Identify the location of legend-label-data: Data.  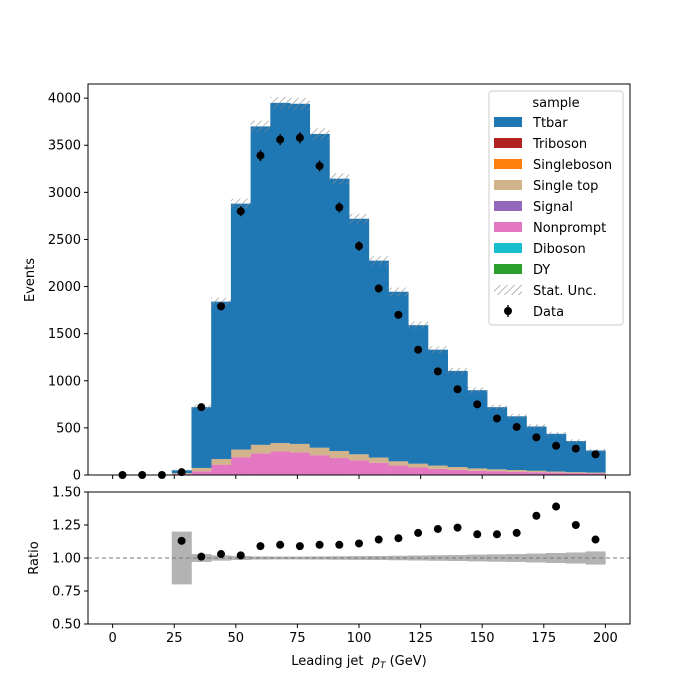
(548, 312).